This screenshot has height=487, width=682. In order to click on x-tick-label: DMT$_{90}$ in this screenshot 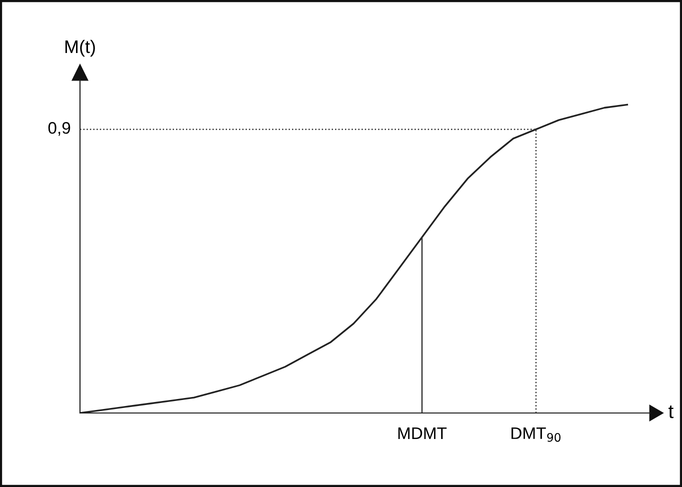, I will do `click(536, 434)`.